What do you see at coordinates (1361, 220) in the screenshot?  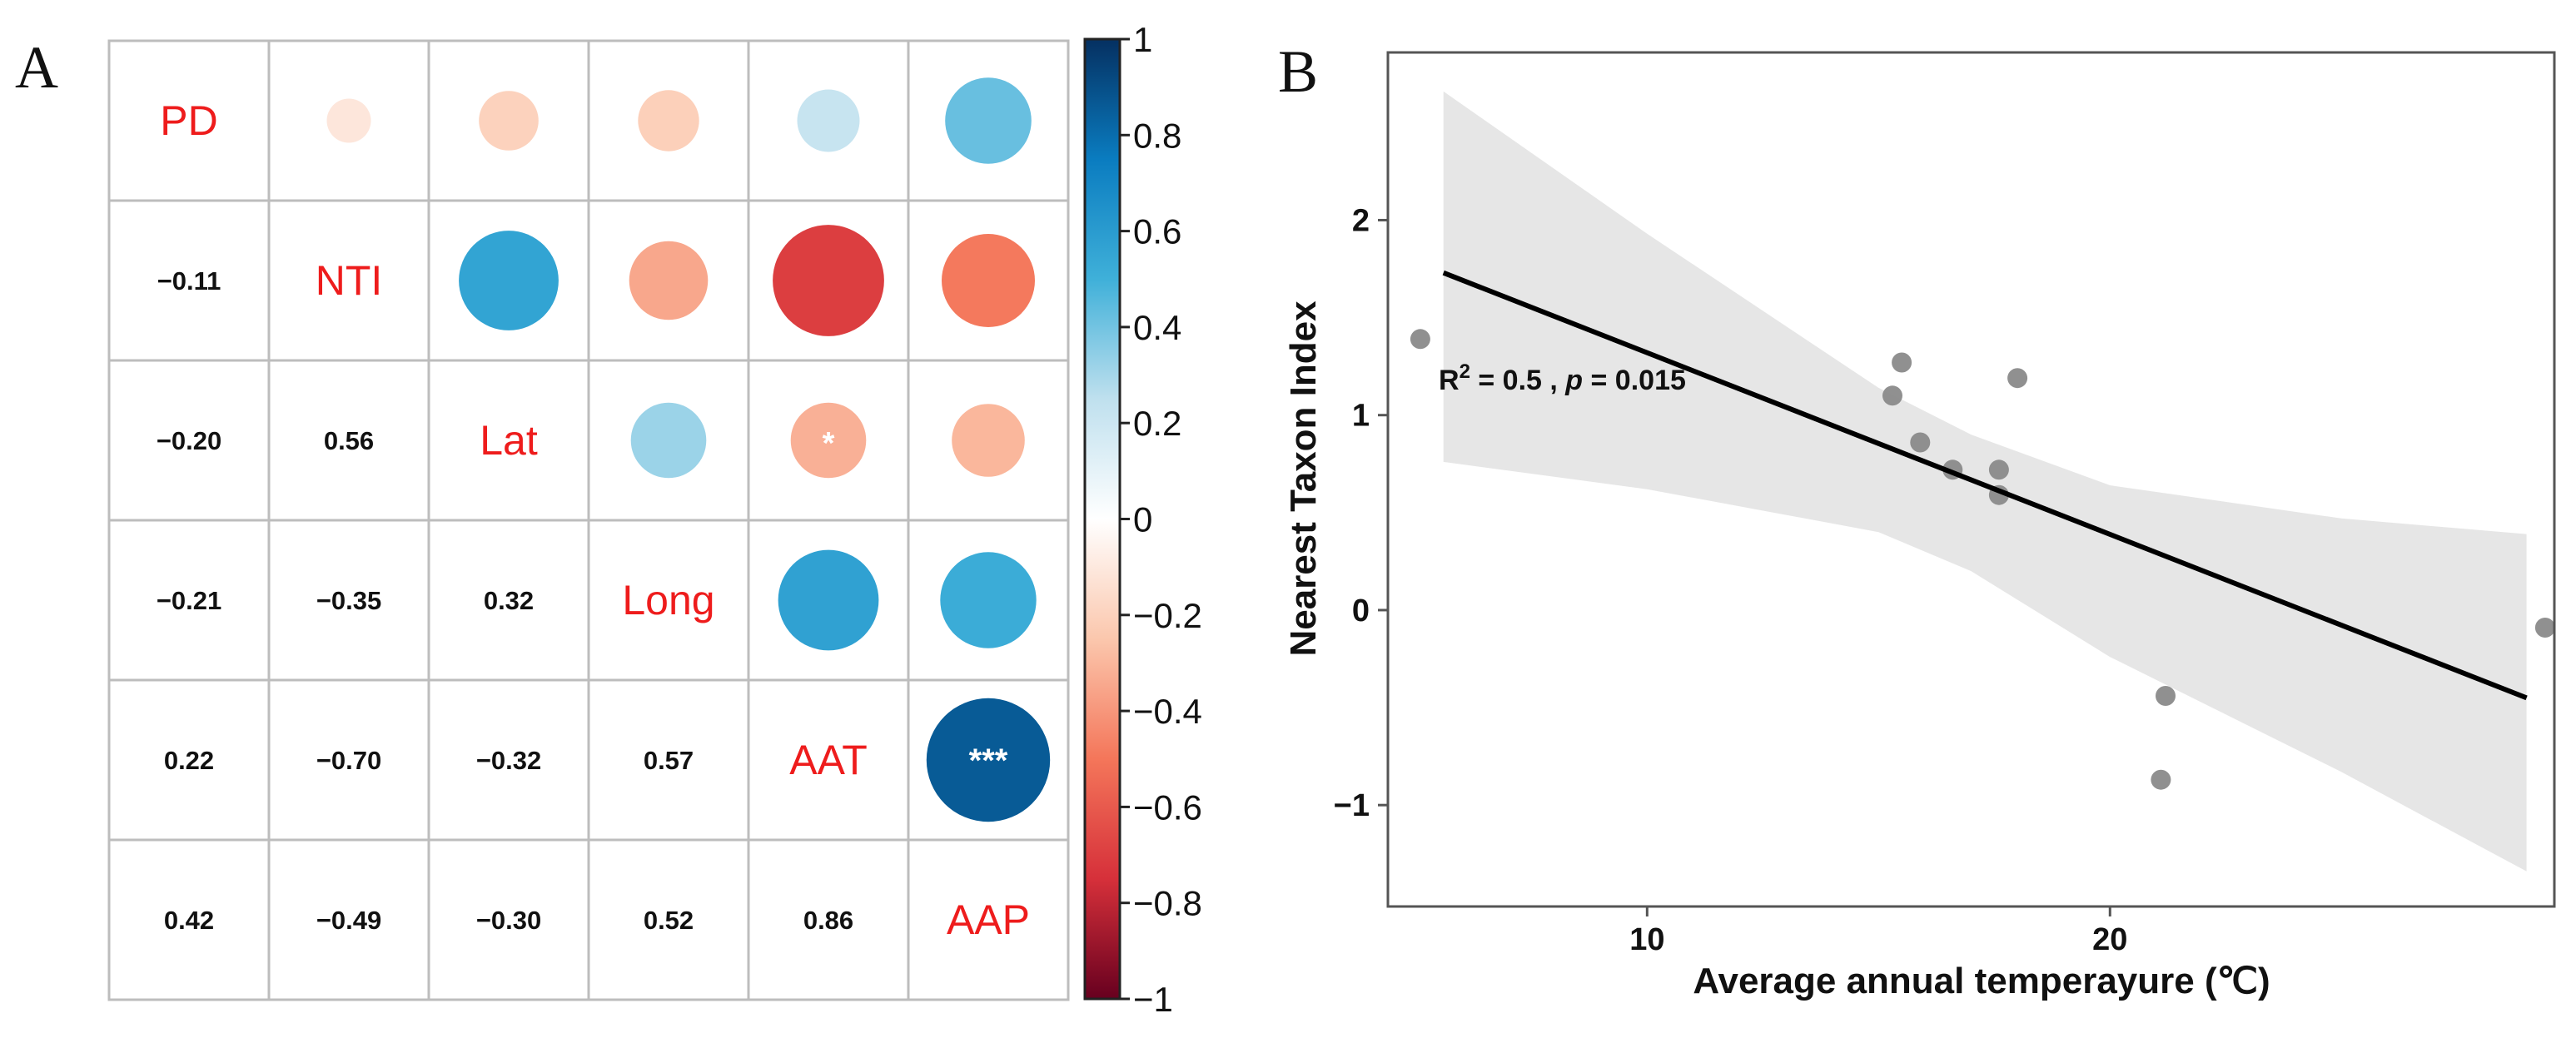 I see `y-tick-label: 2` at bounding box center [1361, 220].